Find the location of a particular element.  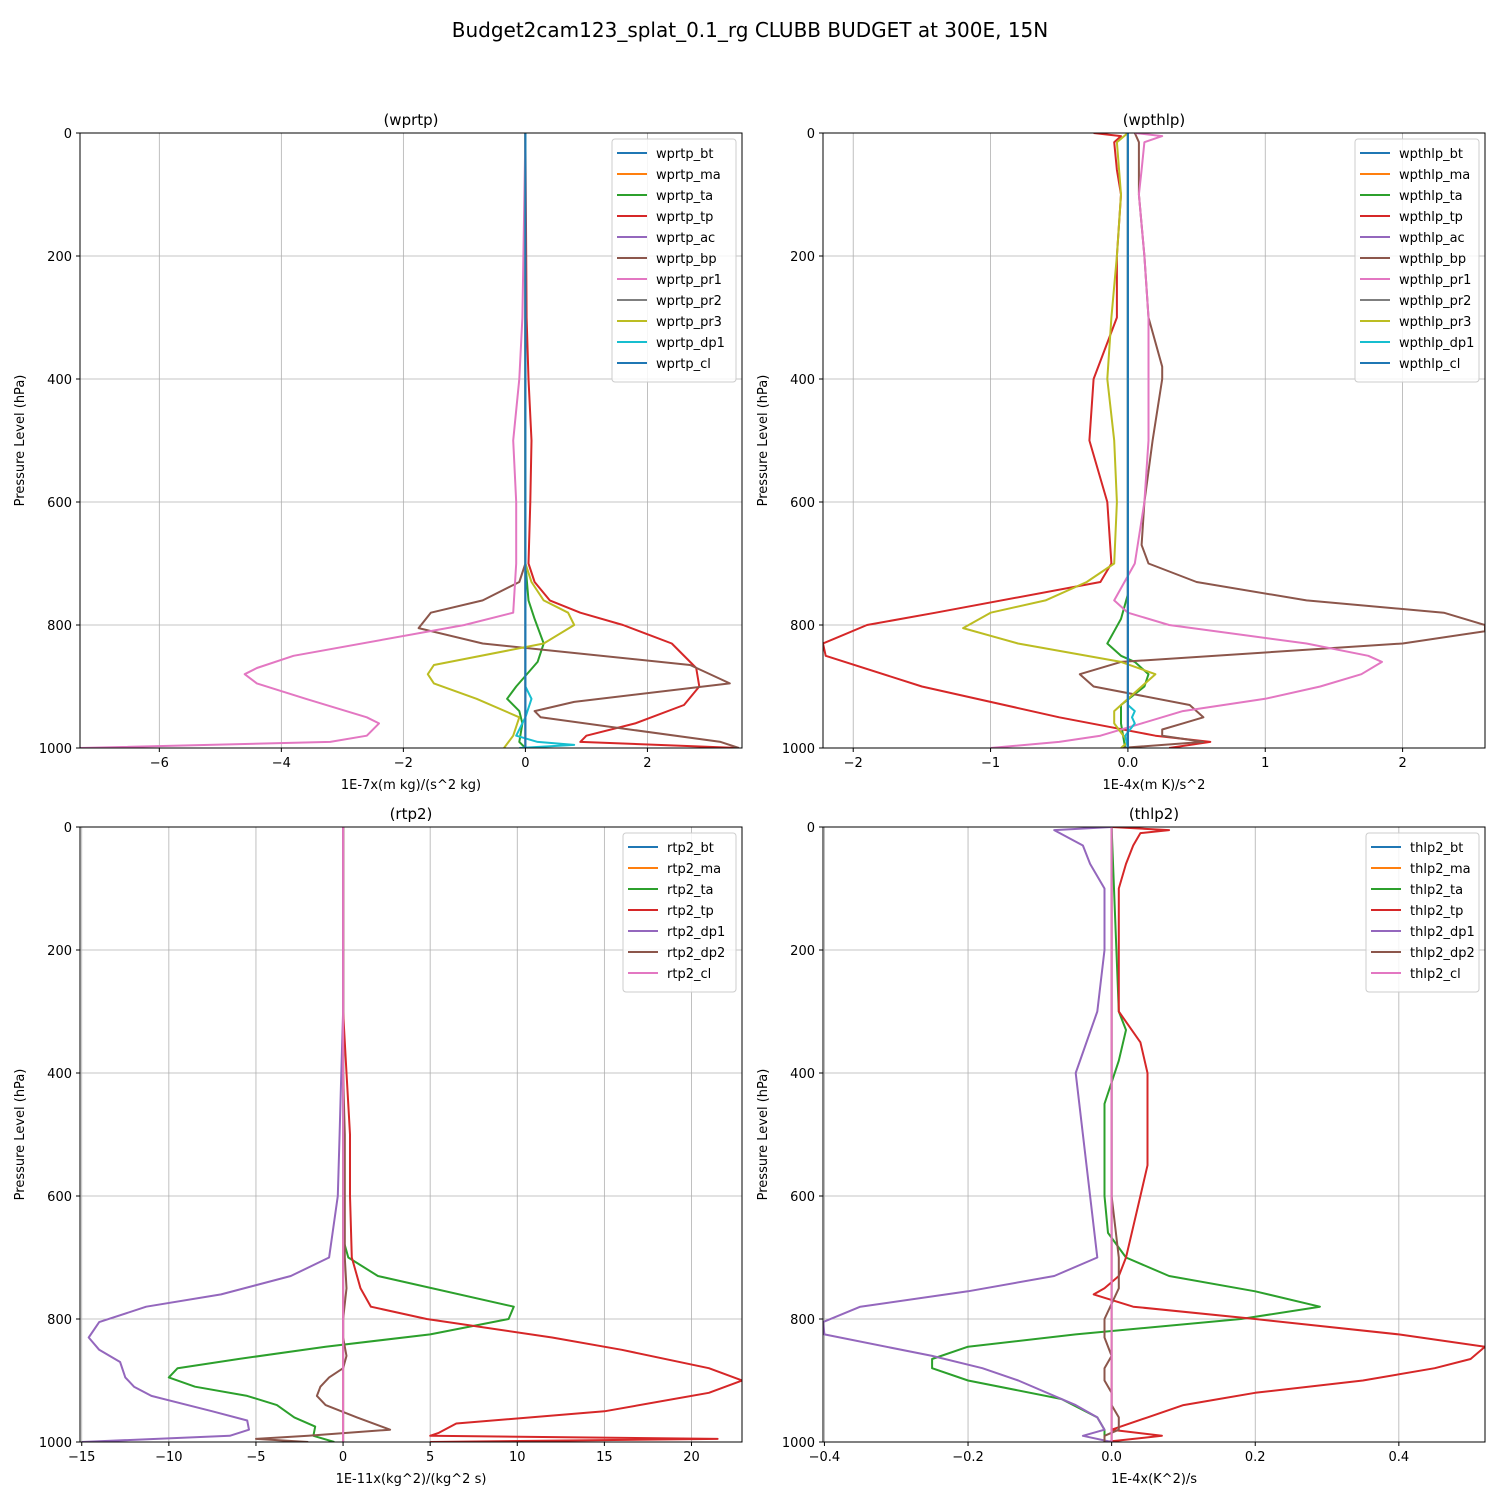

legend-label: rtp2_ma is located at coordinates (694, 869).